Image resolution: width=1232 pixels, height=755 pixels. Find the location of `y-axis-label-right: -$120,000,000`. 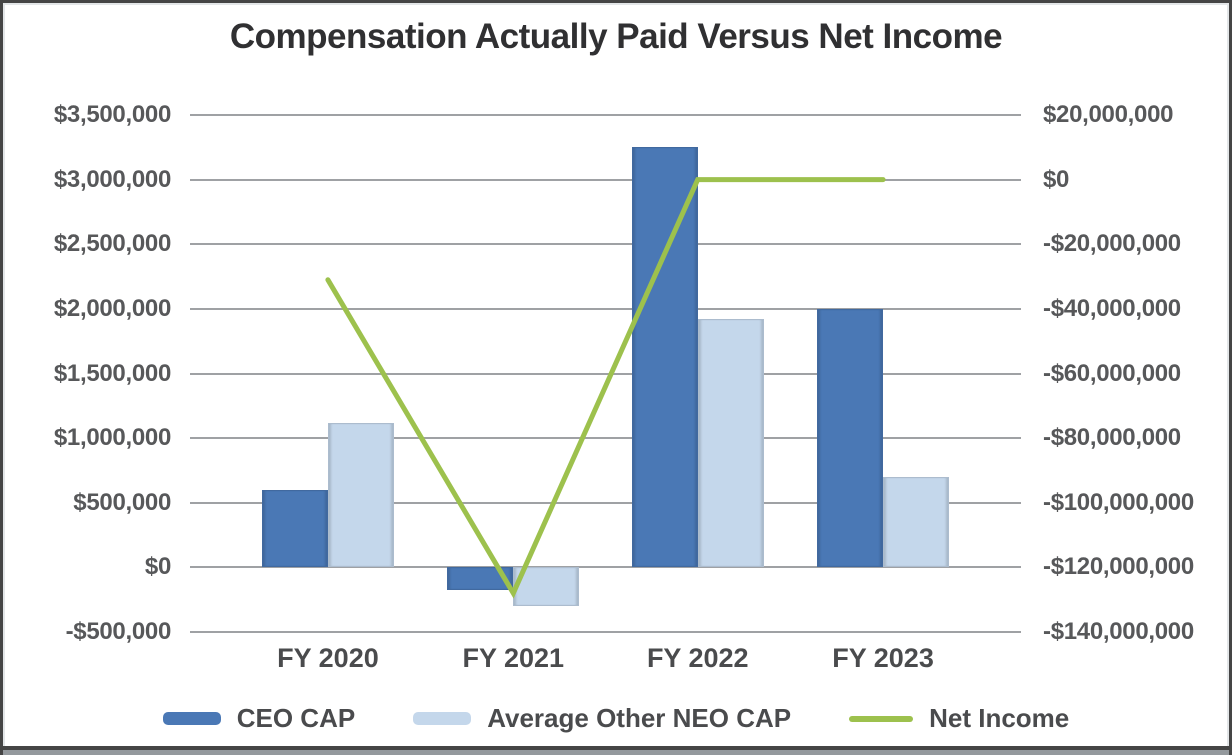

y-axis-label-right: -$120,000,000 is located at coordinates (1118, 567).